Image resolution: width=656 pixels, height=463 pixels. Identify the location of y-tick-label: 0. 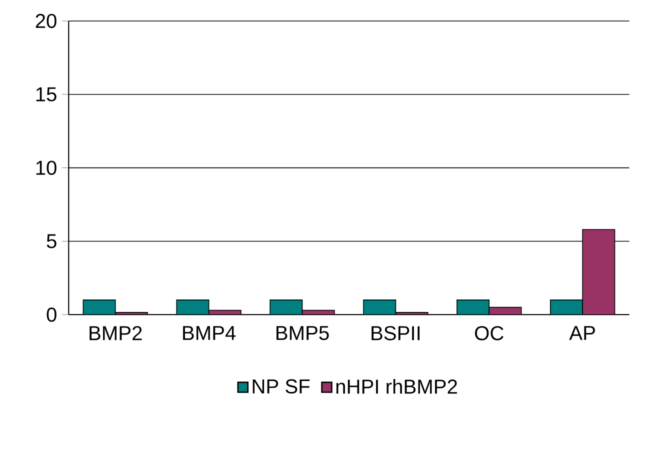
(51, 314).